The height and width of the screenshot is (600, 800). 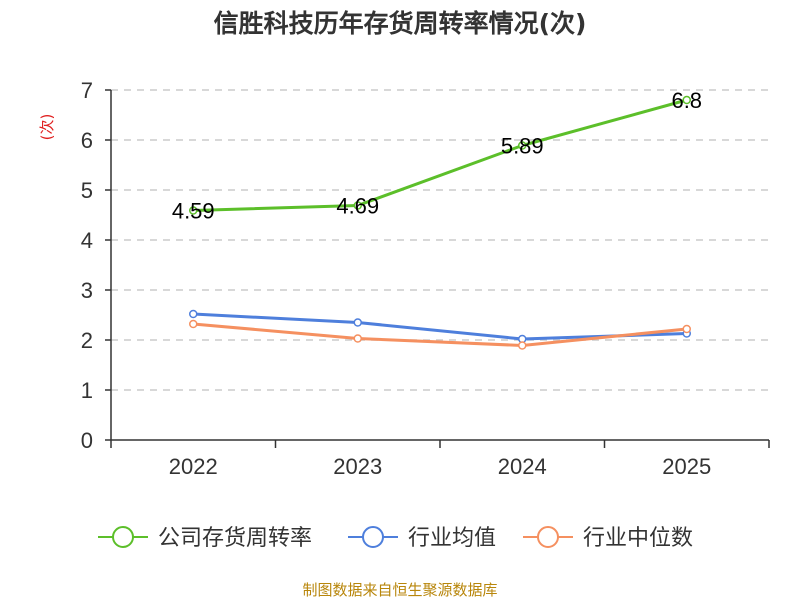 What do you see at coordinates (400, 23) in the screenshot?
I see `chart-title: 信胜科技历年存货周转率情况(次)` at bounding box center [400, 23].